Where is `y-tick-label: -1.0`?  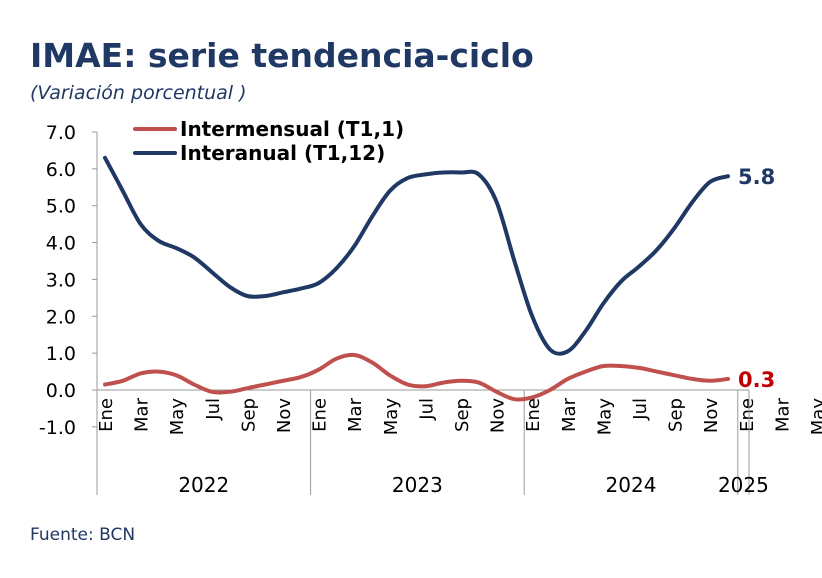 y-tick-label: -1.0 is located at coordinates (57, 428).